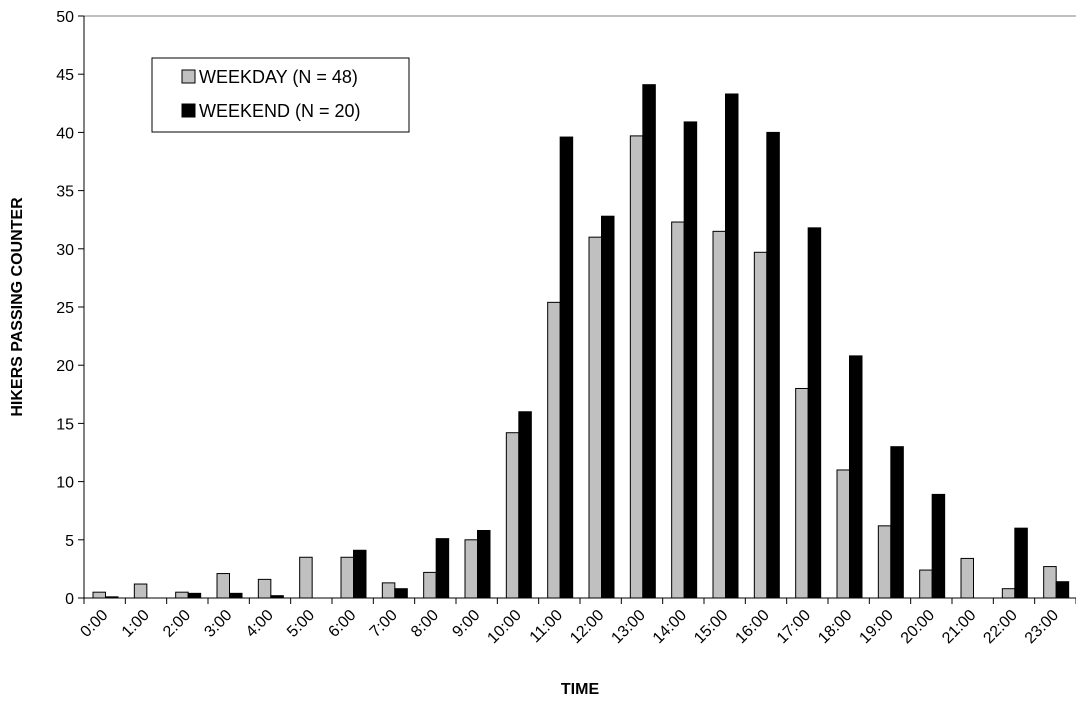 This screenshot has height=702, width=1076. Describe the element at coordinates (938, 546) in the screenshot. I see `bar-weekend-20:00` at that location.